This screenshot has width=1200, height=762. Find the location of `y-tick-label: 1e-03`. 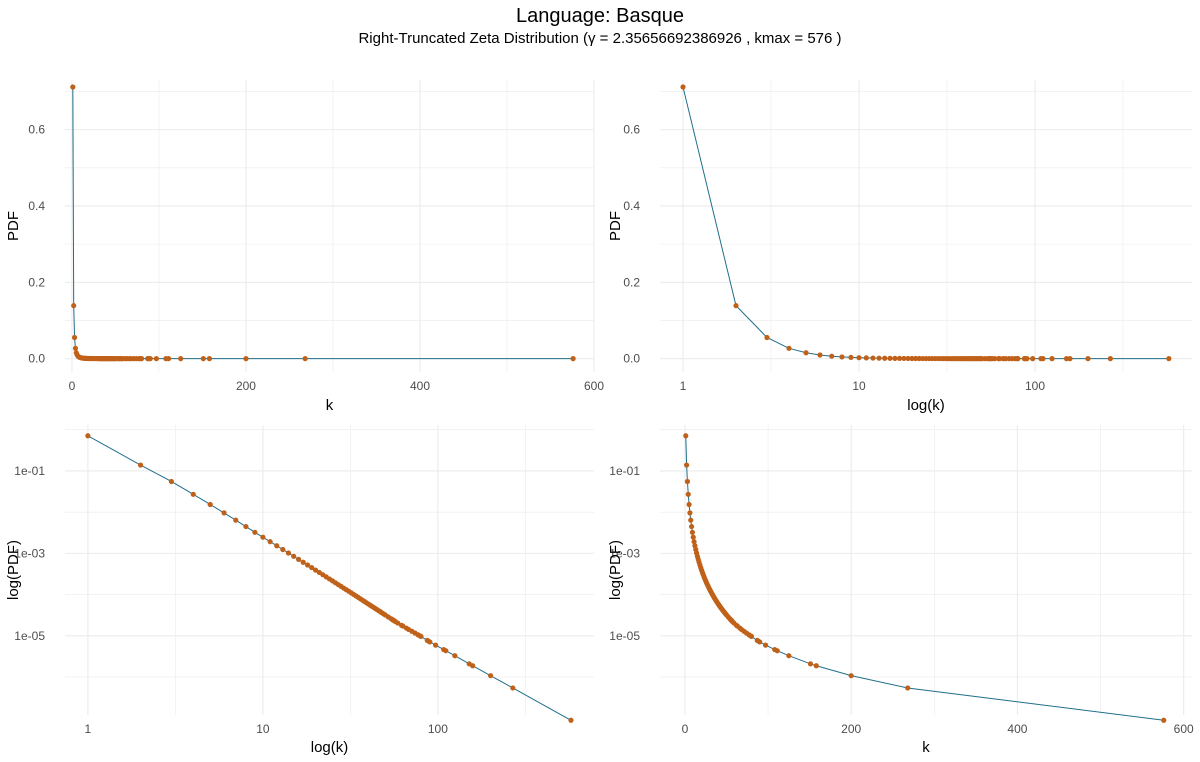

y-tick-label: 1e-03 is located at coordinates (624, 553).